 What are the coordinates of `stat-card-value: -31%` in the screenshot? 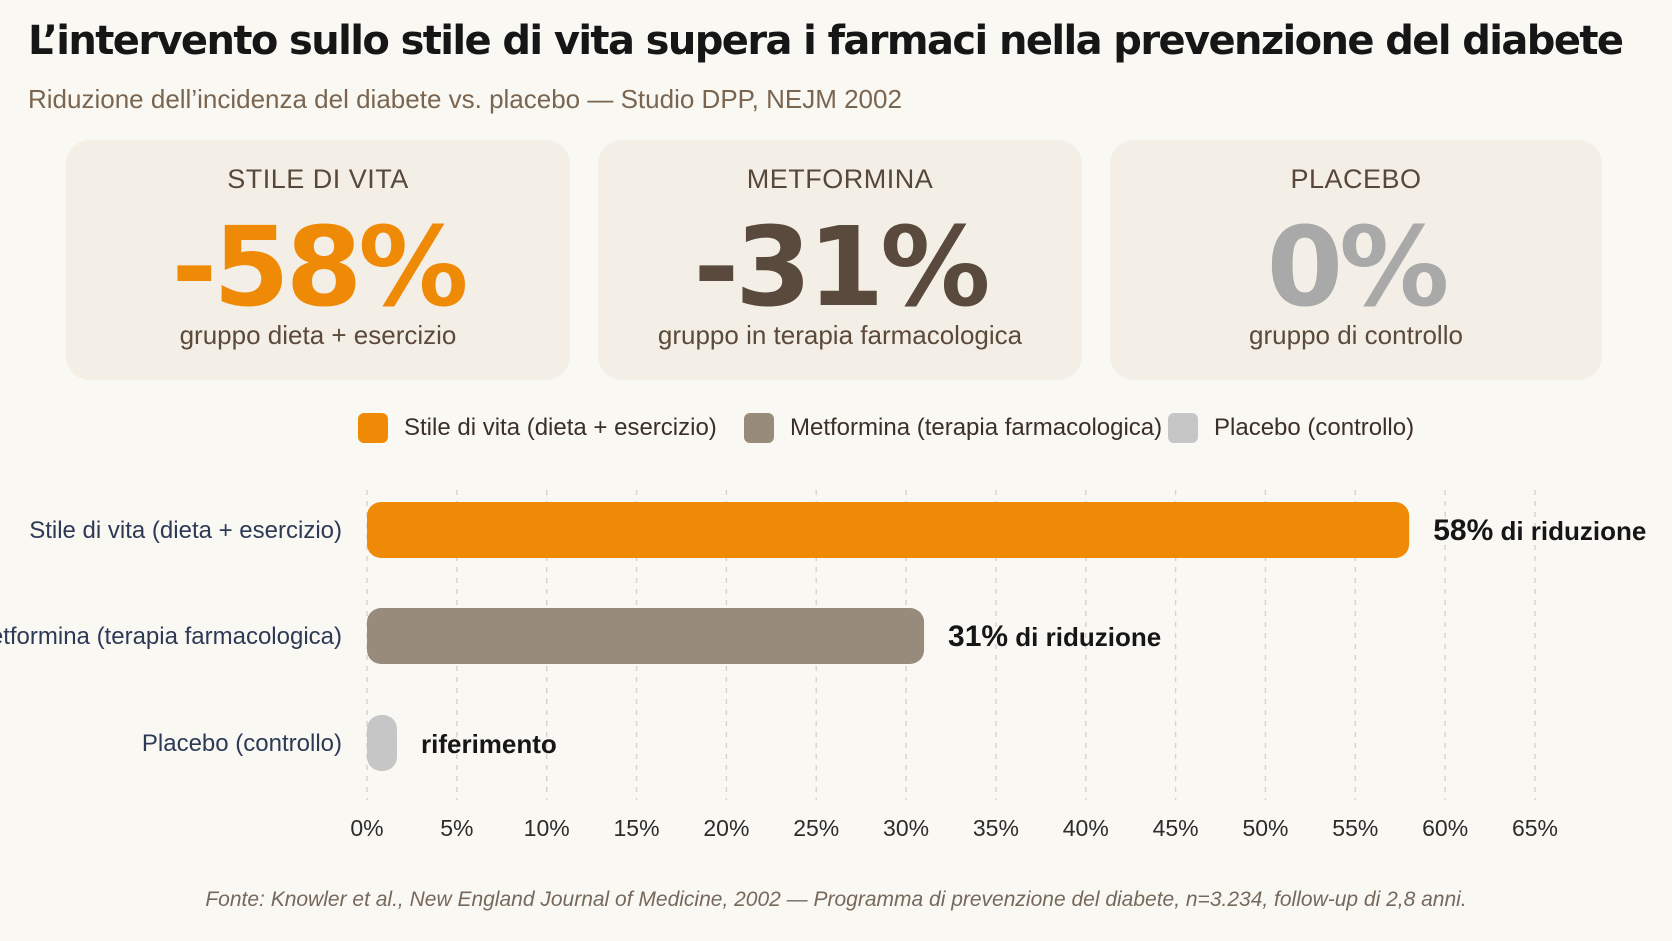 It's located at (842, 267).